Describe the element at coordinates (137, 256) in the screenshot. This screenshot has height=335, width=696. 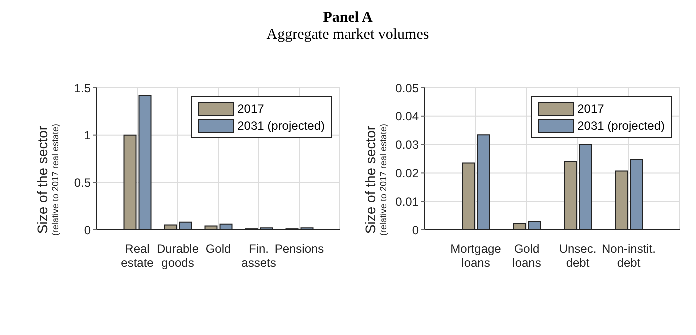
I see `x-tick-label: Real estate` at that location.